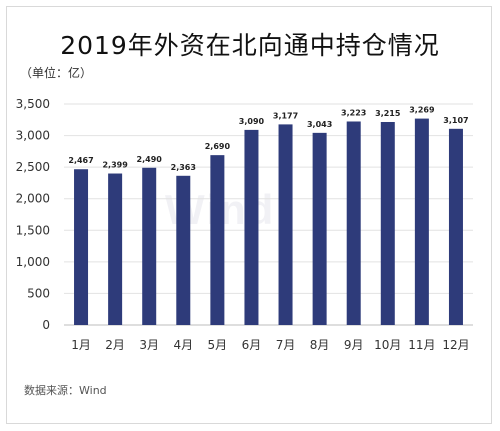  Describe the element at coordinates (33, 104) in the screenshot. I see `y-tick-label: 3,500` at that location.